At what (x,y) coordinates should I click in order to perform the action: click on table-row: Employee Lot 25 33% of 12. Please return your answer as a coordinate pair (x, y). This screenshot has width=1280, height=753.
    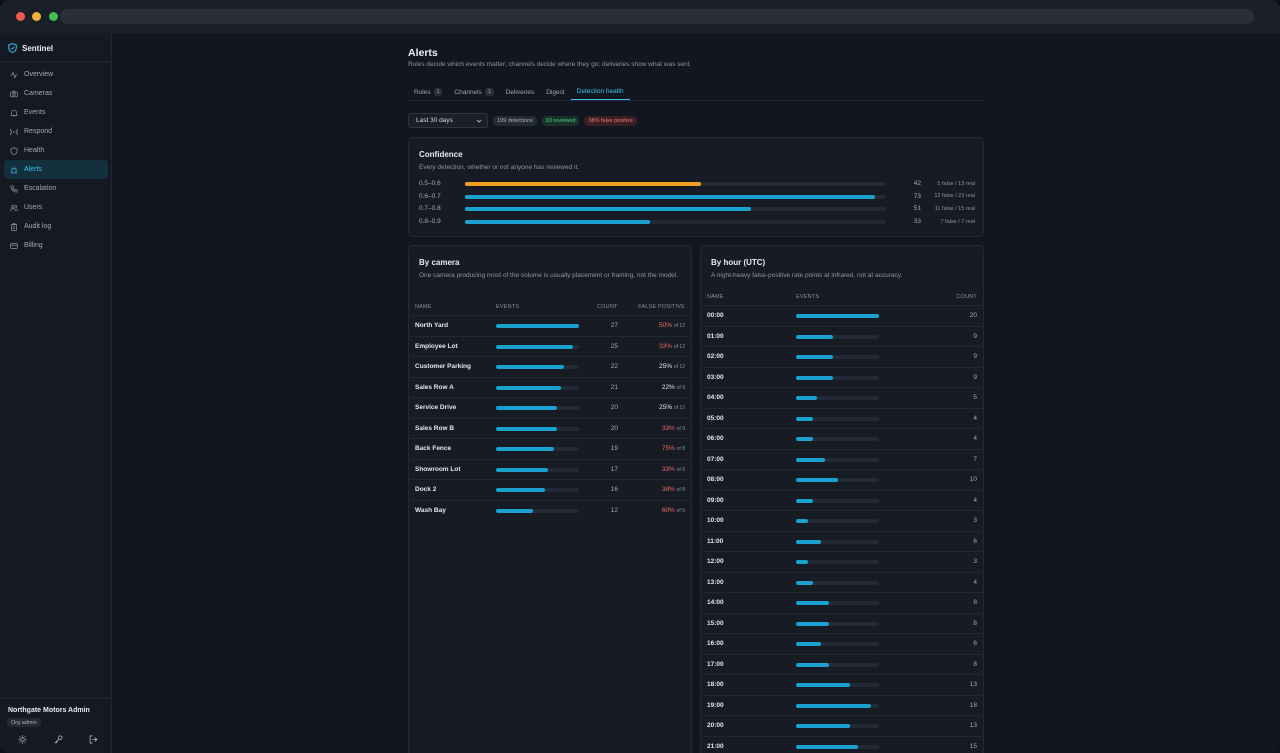
    Looking at the image, I should click on (550, 346).